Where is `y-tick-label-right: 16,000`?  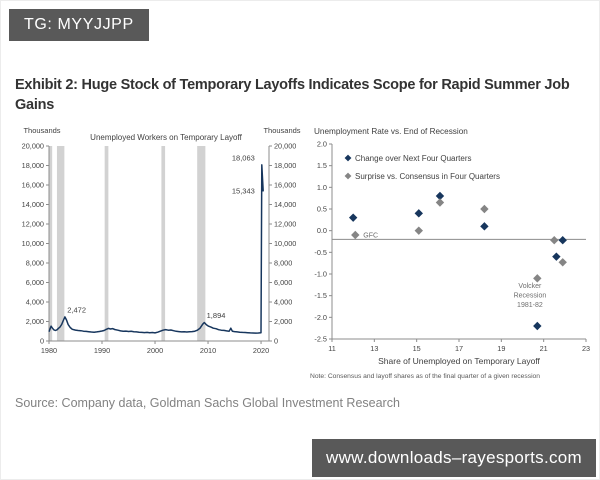
y-tick-label-right: 16,000 is located at coordinates (285, 185).